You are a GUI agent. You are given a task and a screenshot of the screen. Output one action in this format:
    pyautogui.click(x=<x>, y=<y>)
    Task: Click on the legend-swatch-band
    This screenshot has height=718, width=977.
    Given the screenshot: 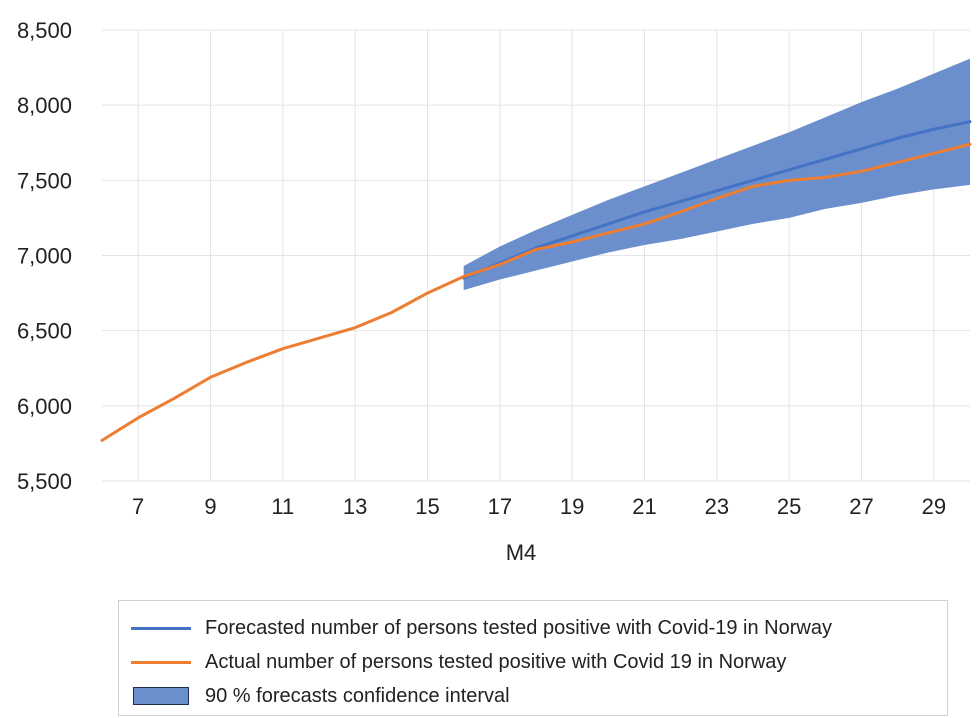 What is the action you would take?
    pyautogui.click(x=161, y=696)
    